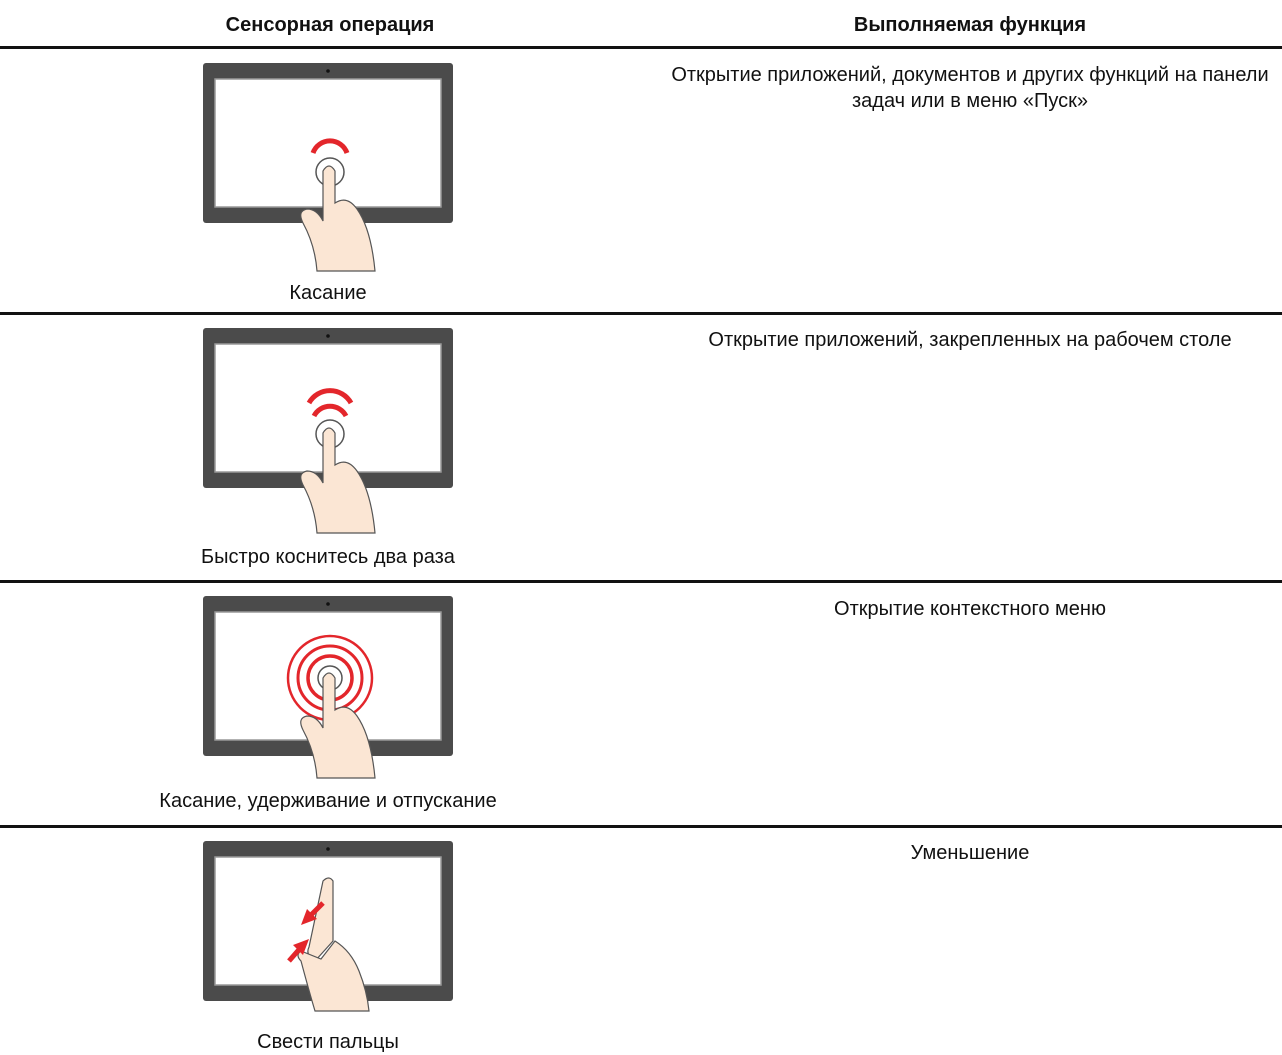 The image size is (1282, 1055). What do you see at coordinates (328, 1042) in the screenshot?
I see `gesture-caption: Свести пальцы` at bounding box center [328, 1042].